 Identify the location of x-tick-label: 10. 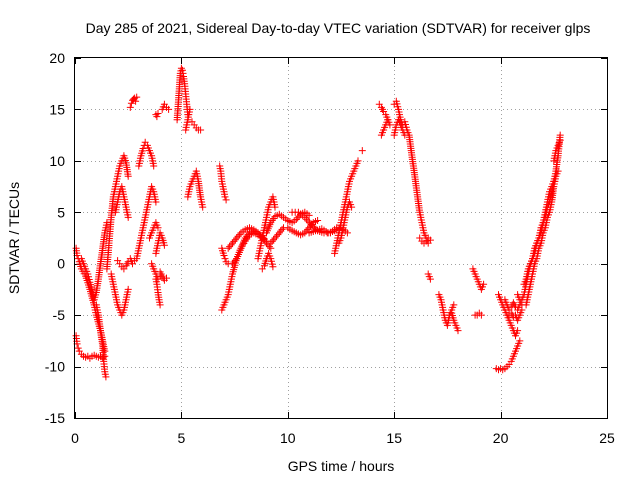
(288, 438).